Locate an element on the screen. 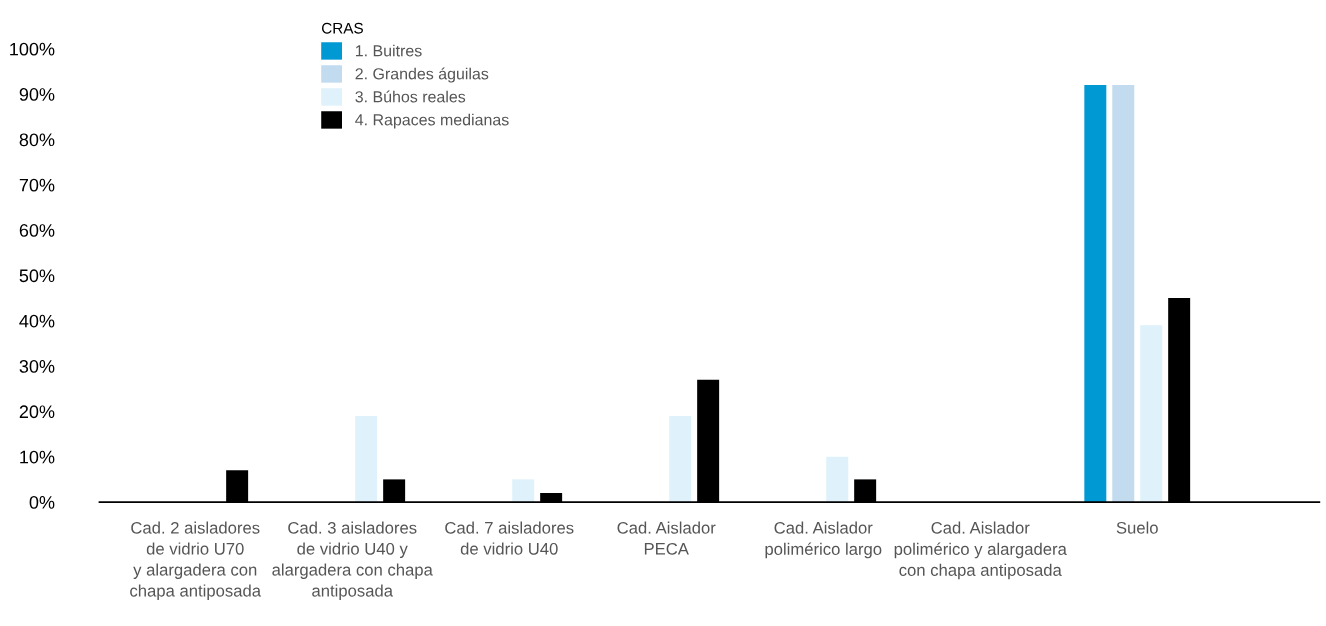 The height and width of the screenshot is (626, 1326). y-tick-label: 20% is located at coordinates (37, 412).